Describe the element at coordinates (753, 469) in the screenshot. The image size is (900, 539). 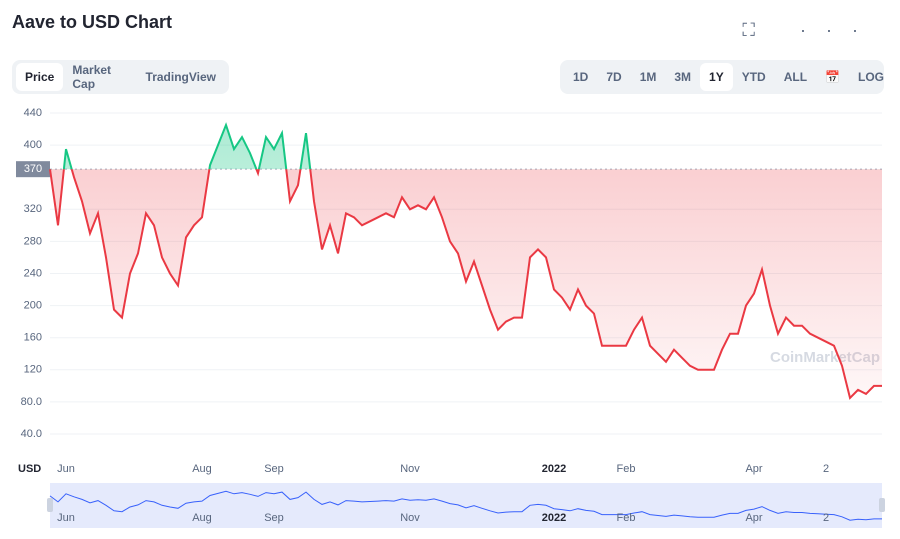
I see `x-tick-label: Apr` at that location.